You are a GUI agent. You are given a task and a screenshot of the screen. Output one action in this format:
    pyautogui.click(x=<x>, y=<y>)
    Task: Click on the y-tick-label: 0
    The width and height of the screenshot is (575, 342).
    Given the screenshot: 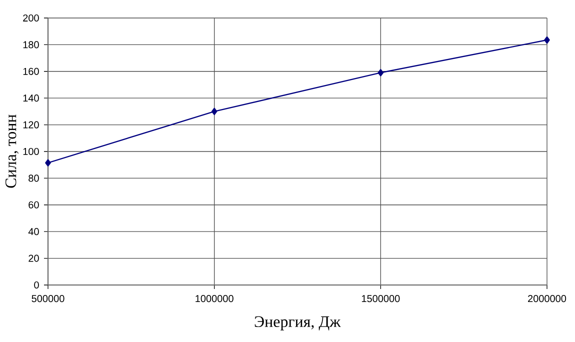 What is the action you would take?
    pyautogui.click(x=36, y=285)
    